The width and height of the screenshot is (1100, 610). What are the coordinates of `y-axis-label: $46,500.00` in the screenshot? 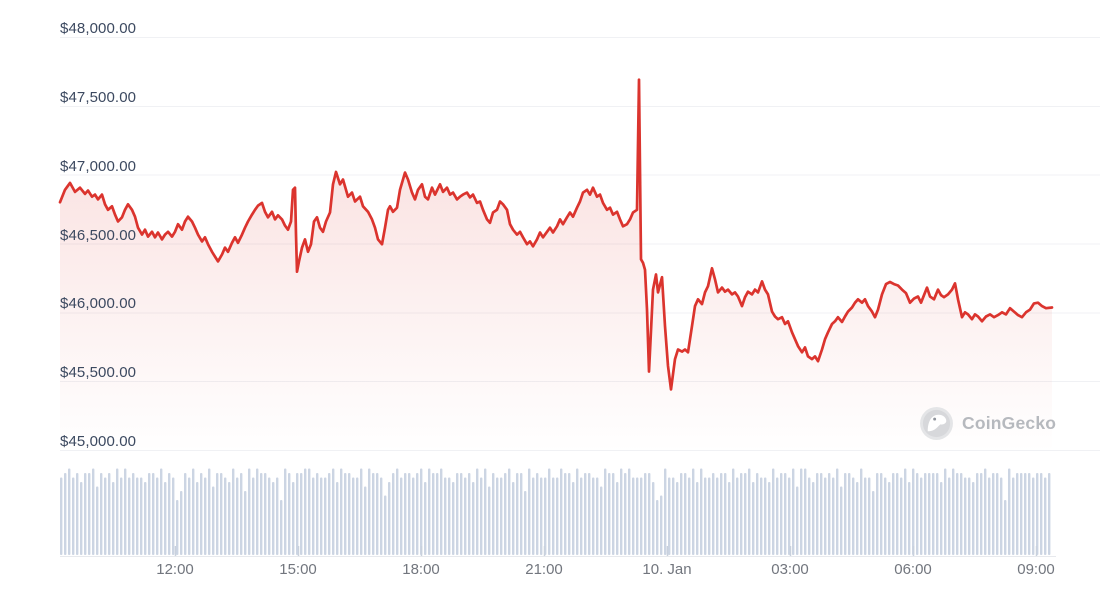 It's located at (98, 235).